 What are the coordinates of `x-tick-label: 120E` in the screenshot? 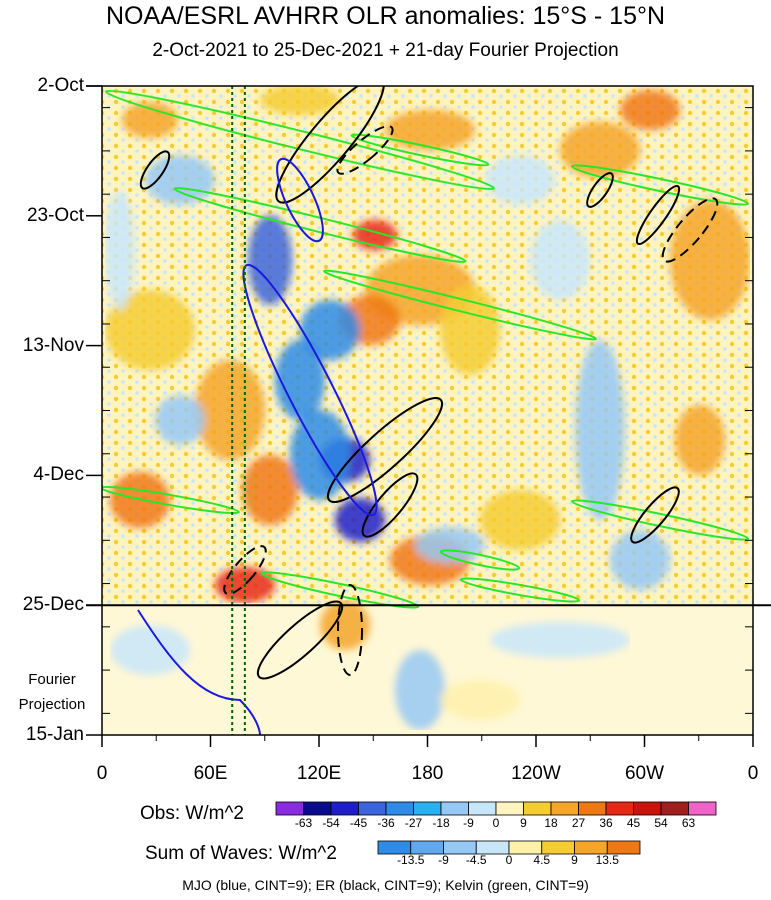 It's located at (319, 773).